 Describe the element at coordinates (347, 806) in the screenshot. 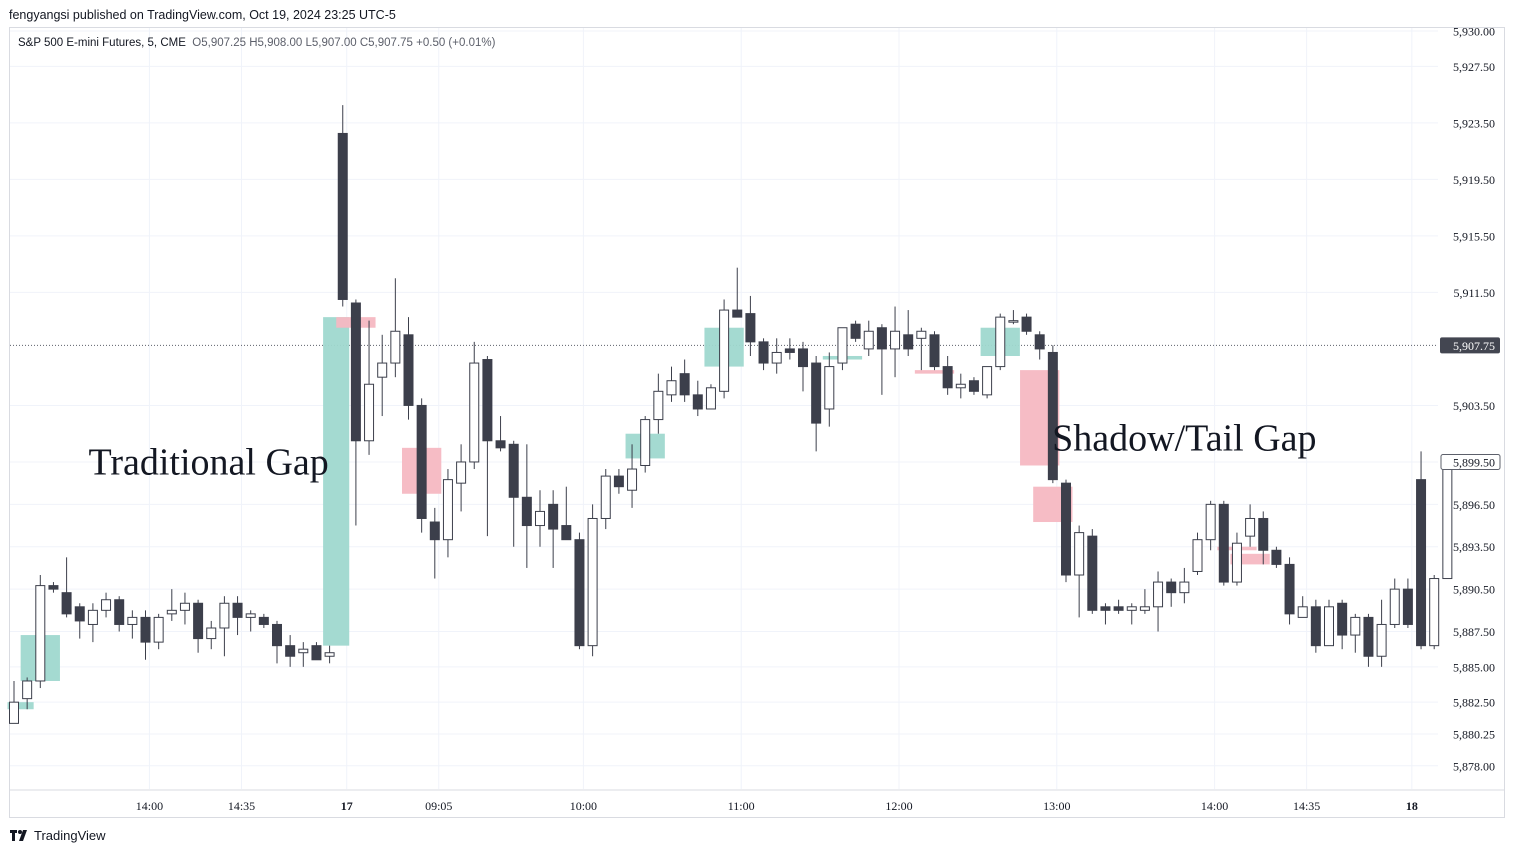

I see `time-tick-label: 17` at that location.